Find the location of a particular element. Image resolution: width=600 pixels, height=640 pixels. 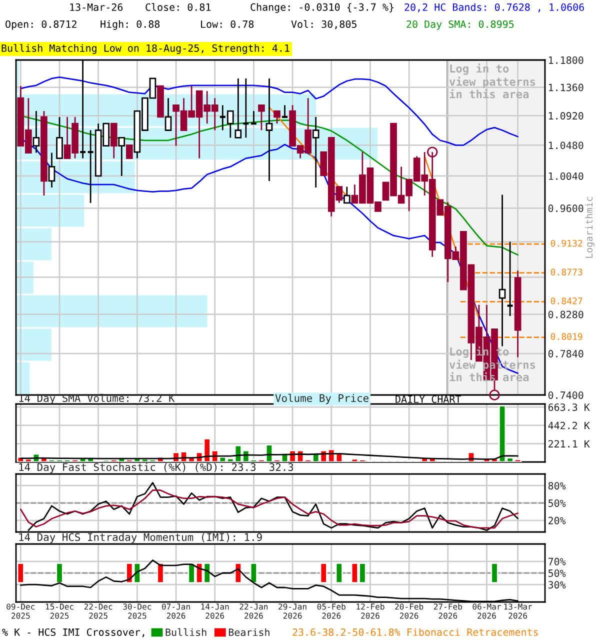

text: 20,2 HC Bands: 0.7628 , 1.0606 is located at coordinates (494, 7).